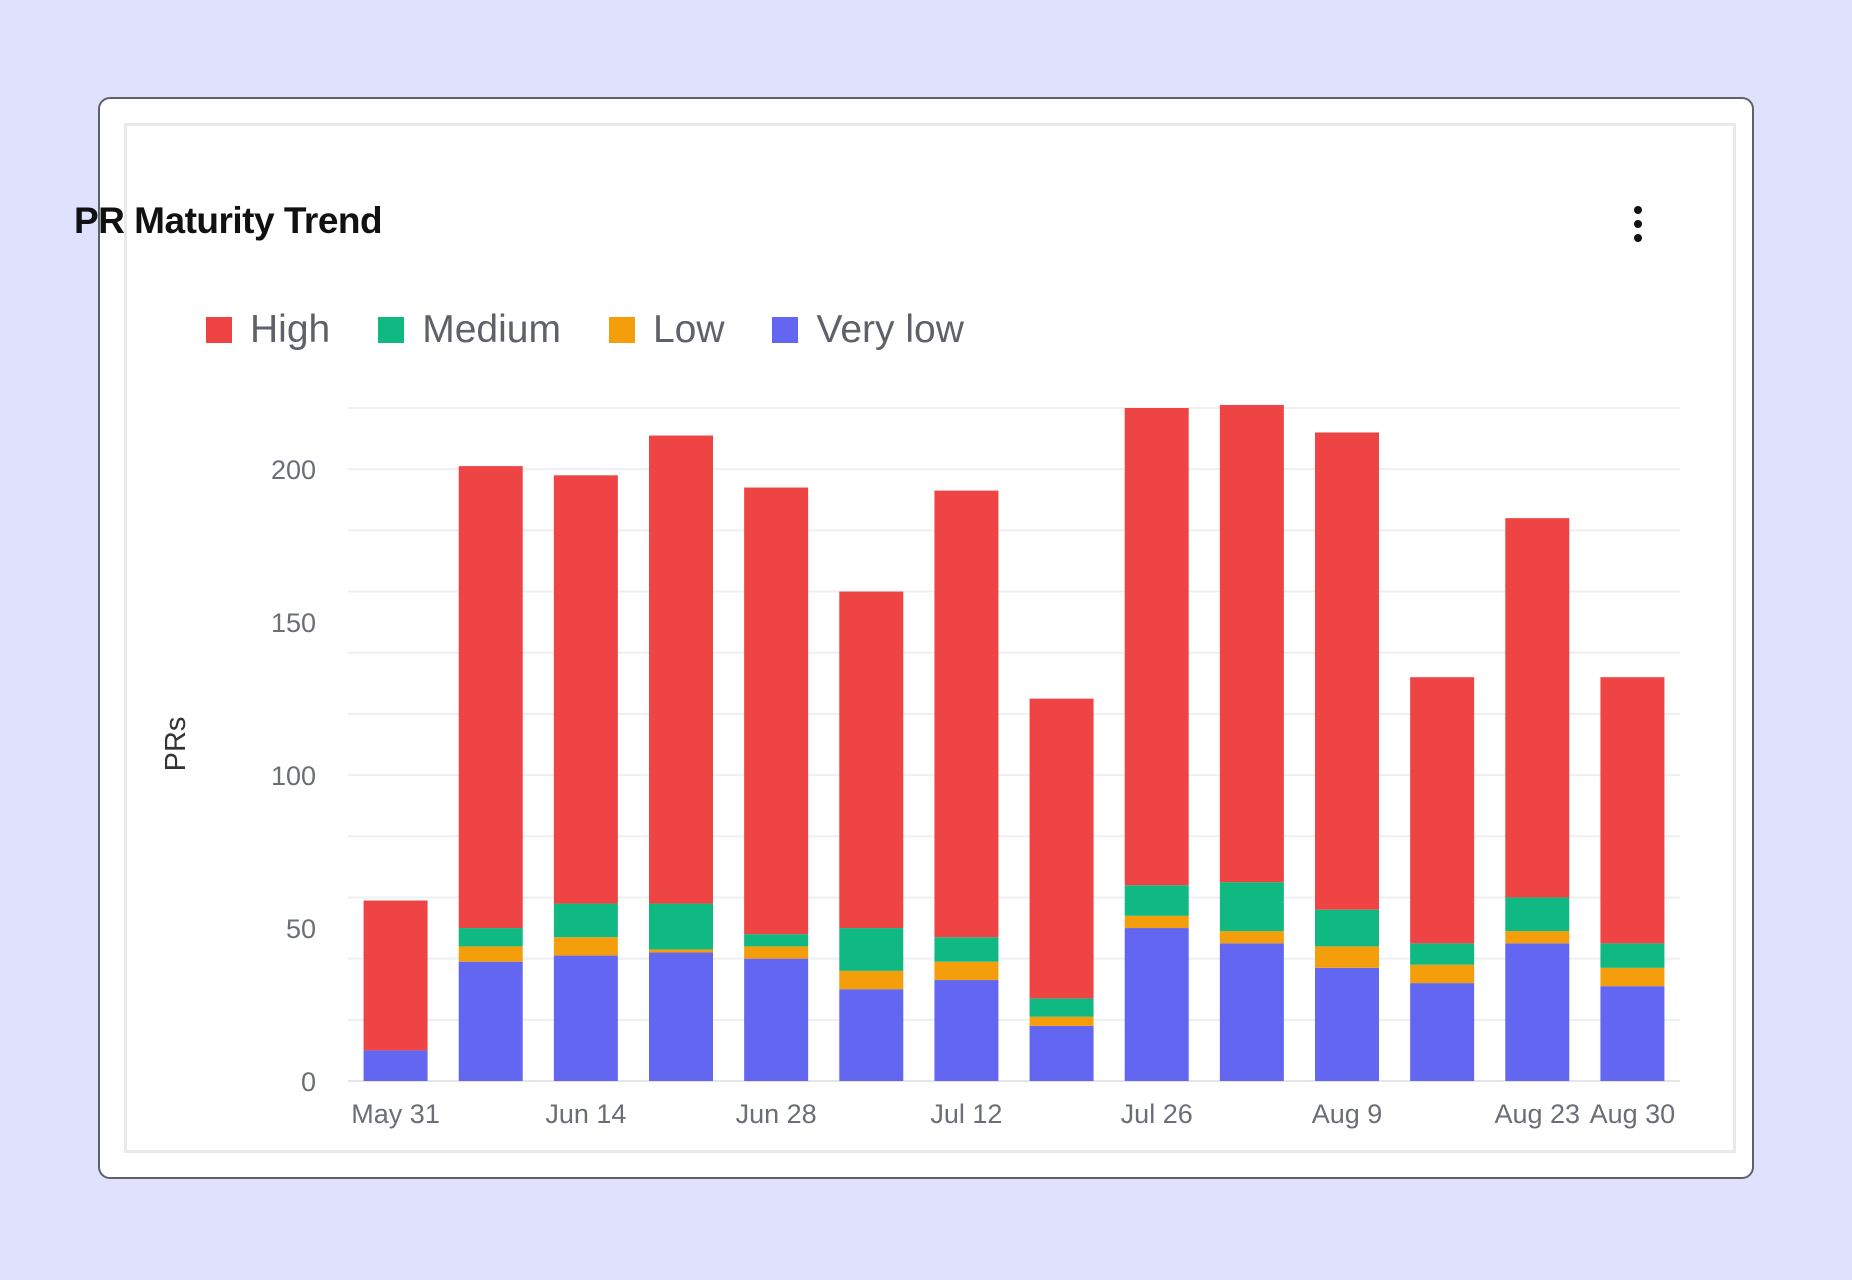  Describe the element at coordinates (308, 1082) in the screenshot. I see `y-tick-label: 0` at that location.